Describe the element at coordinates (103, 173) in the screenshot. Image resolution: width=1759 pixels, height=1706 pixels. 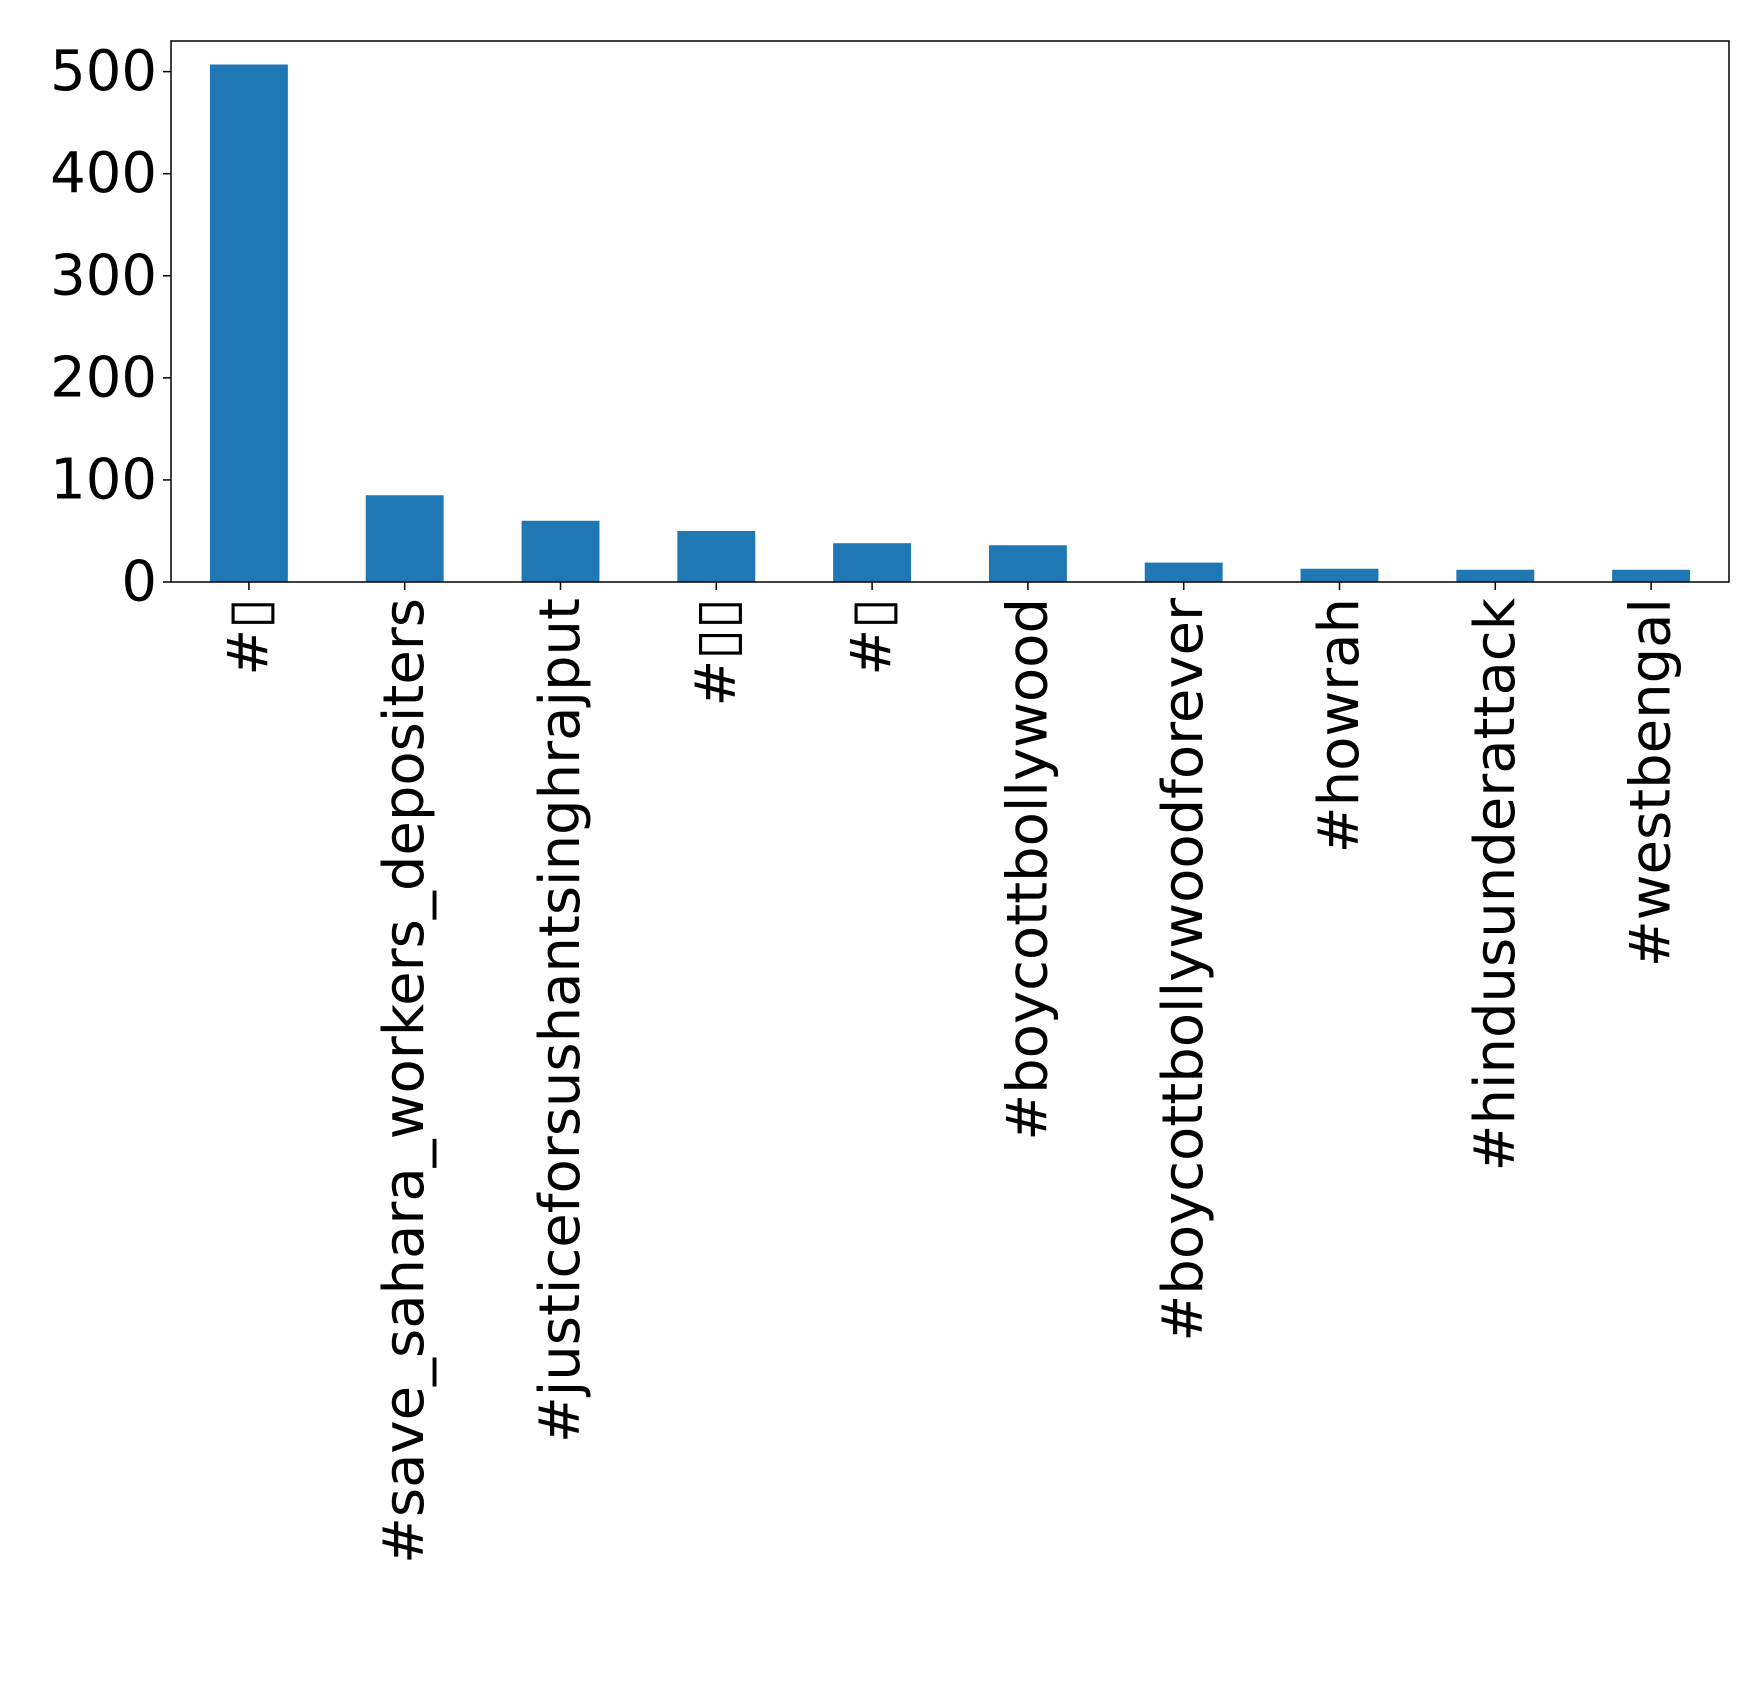
I see `y-tick-label: 400` at that location.